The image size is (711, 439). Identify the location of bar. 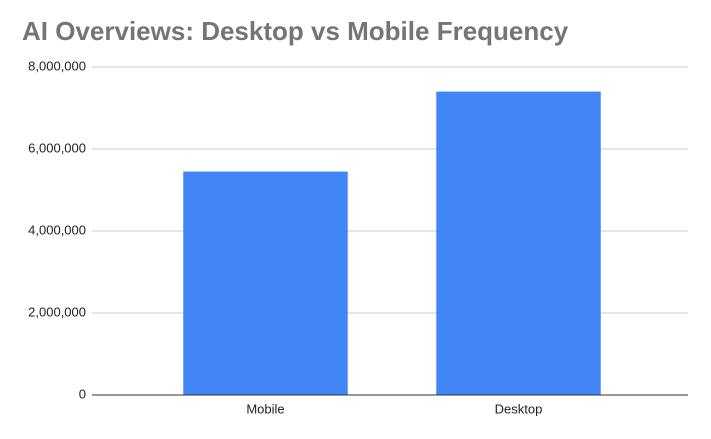
(265, 283).